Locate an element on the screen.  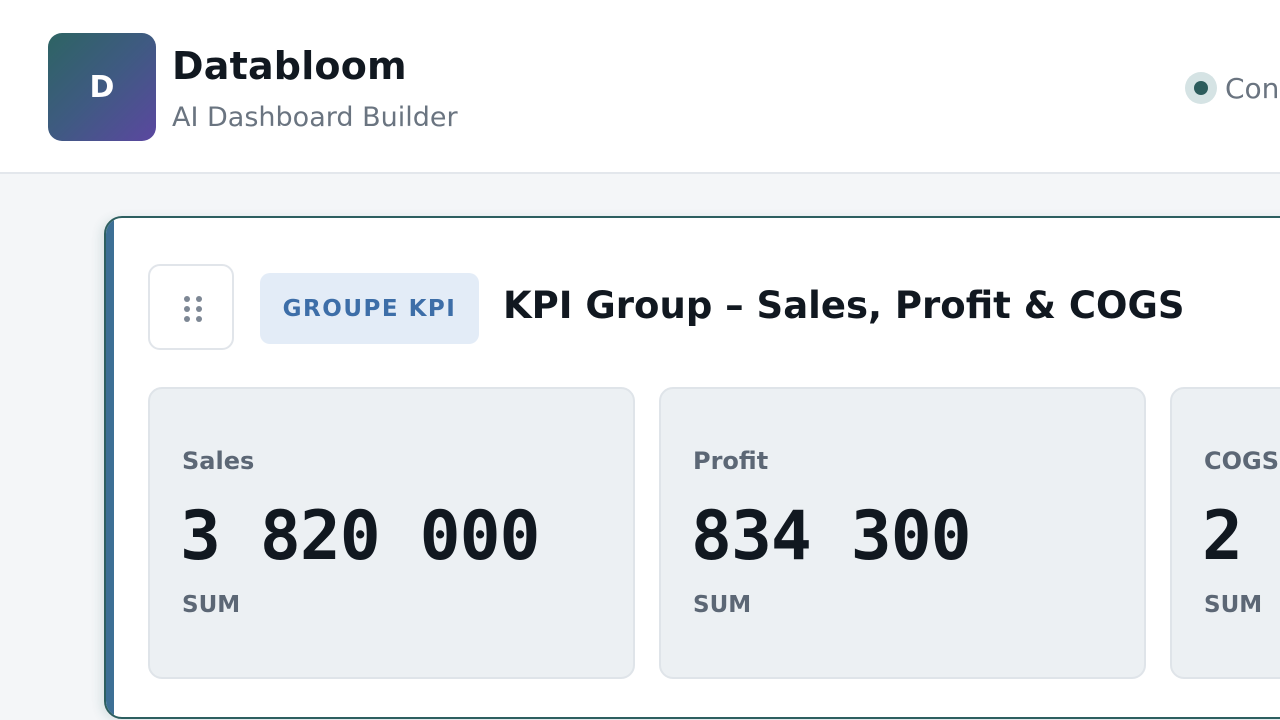
kpi-label: COGS is located at coordinates (1241, 461).